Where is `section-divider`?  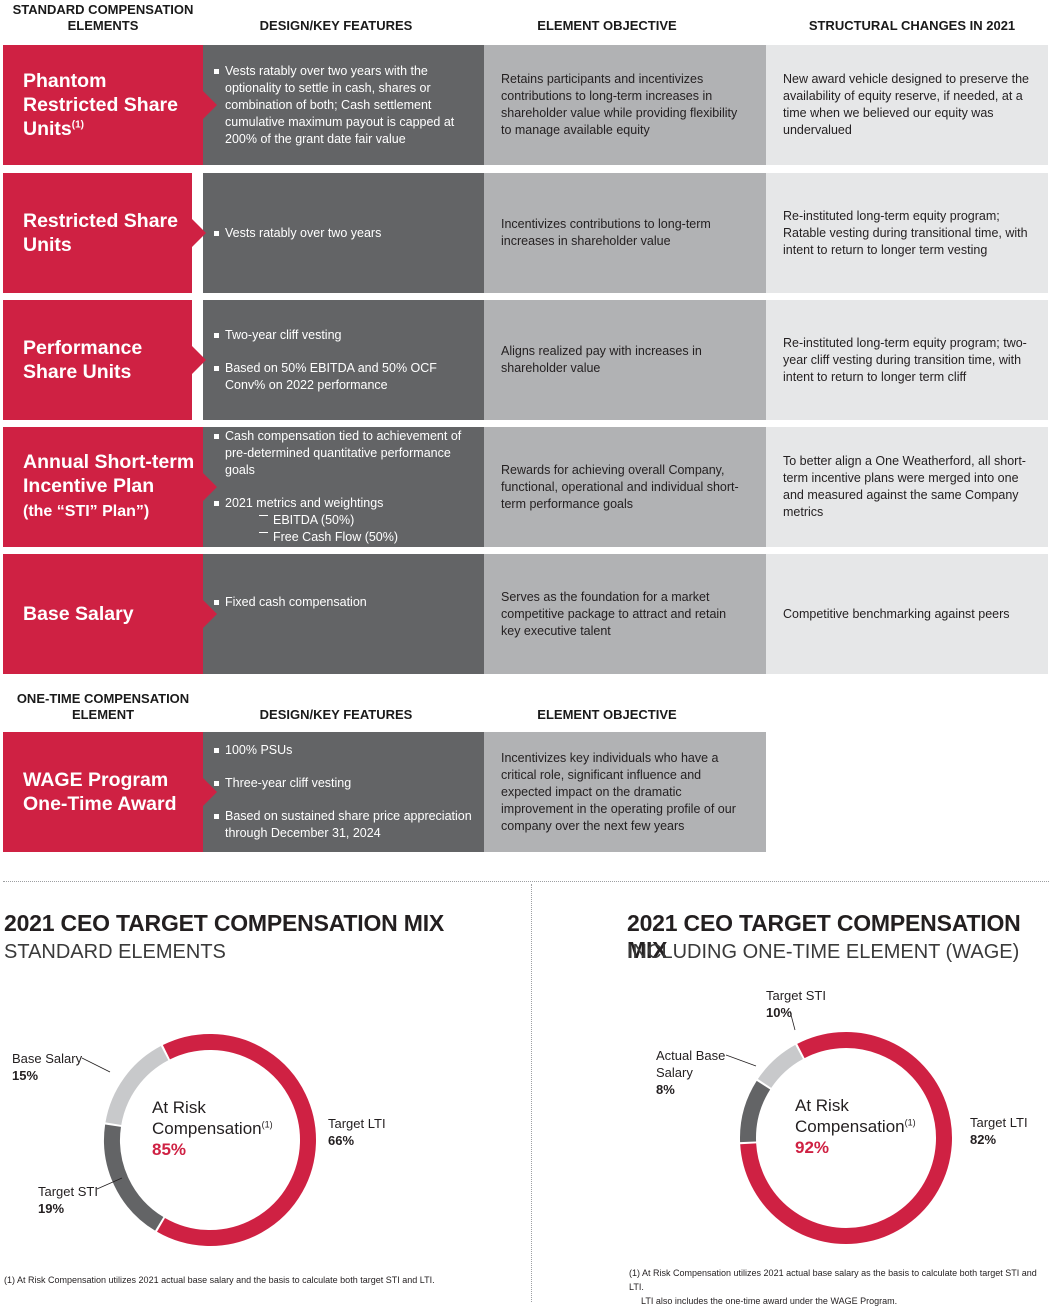 section-divider is located at coordinates (526, 881).